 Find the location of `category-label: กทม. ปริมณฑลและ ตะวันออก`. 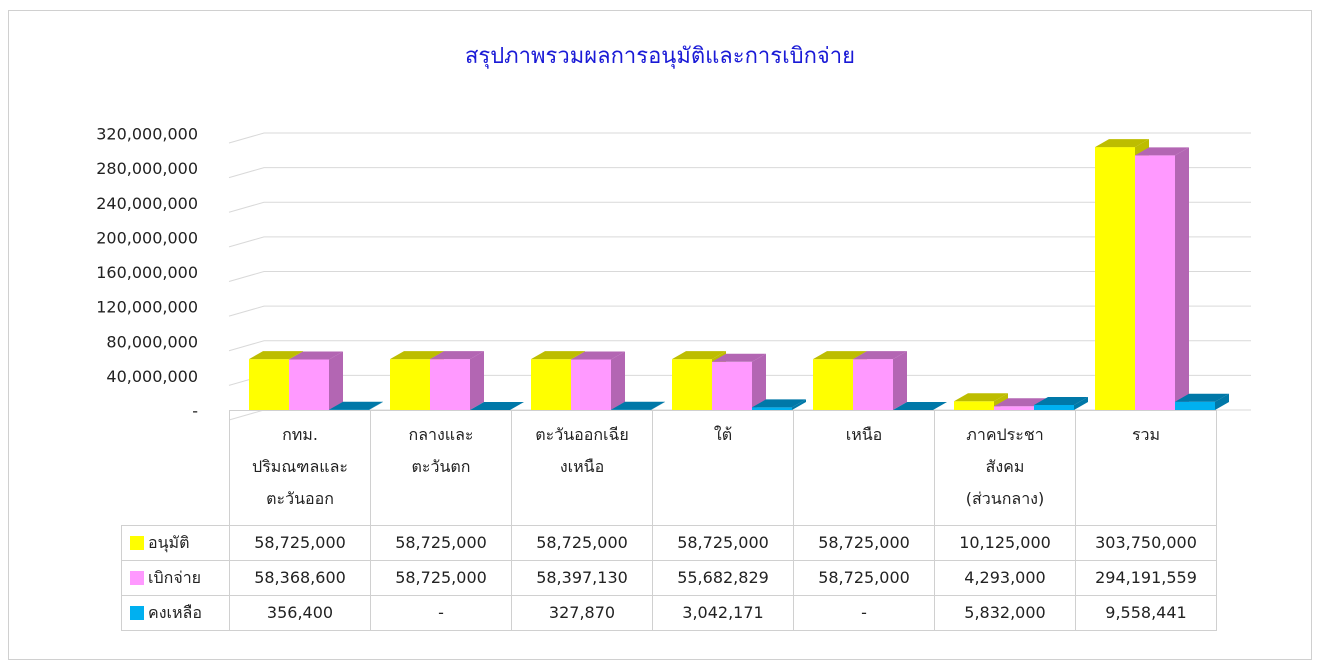

category-label: กทม. ปริมณฑลและ ตะวันออก is located at coordinates (300, 468).